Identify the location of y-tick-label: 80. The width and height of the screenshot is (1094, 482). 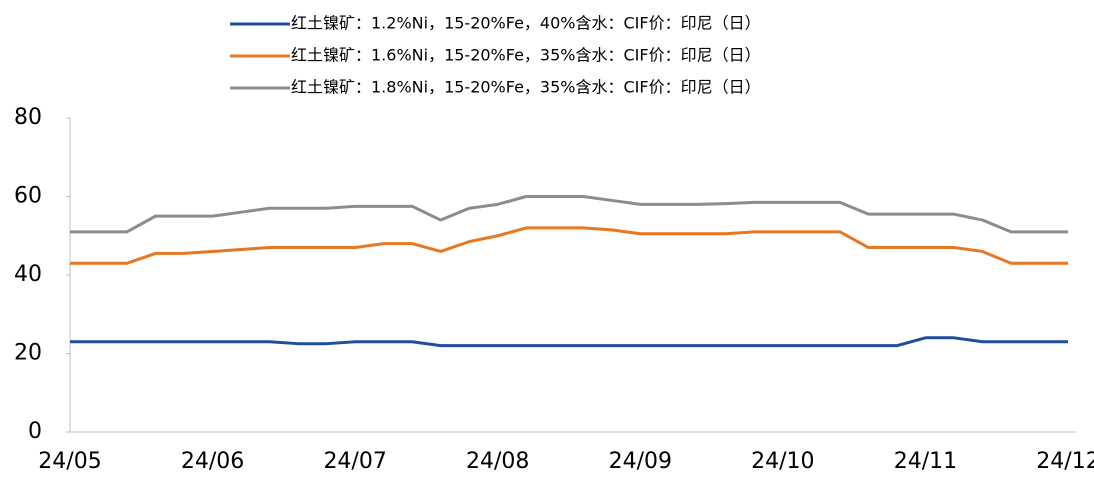
(28, 117).